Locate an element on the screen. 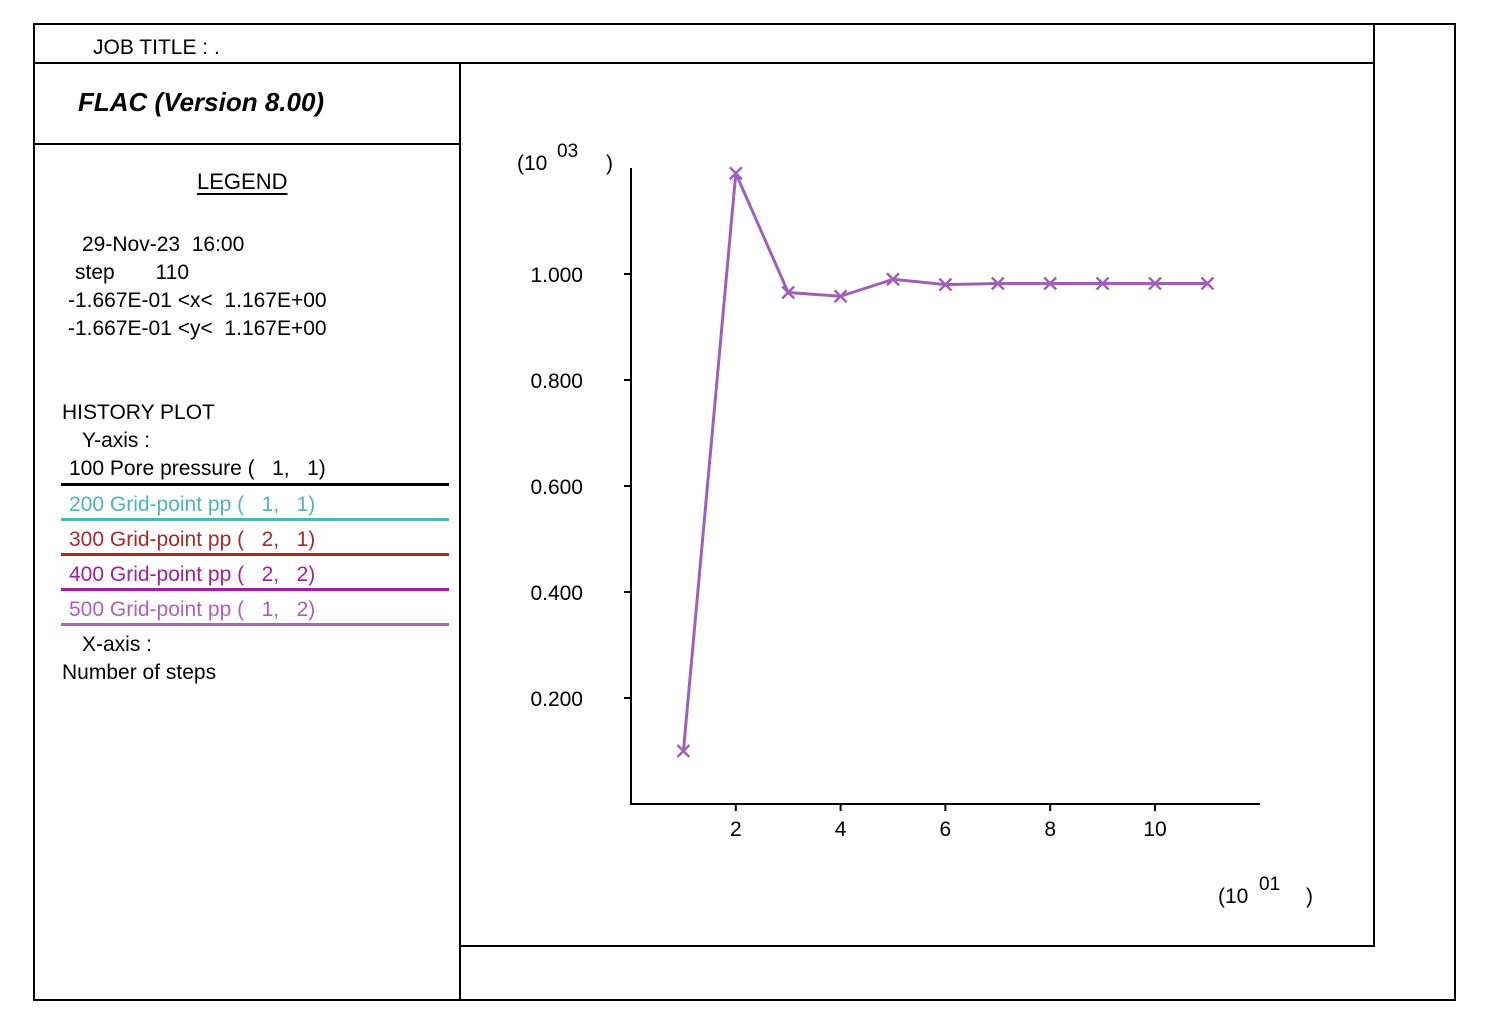 This screenshot has width=1492, height=1024. x-tick-label: 6 is located at coordinates (946, 829).